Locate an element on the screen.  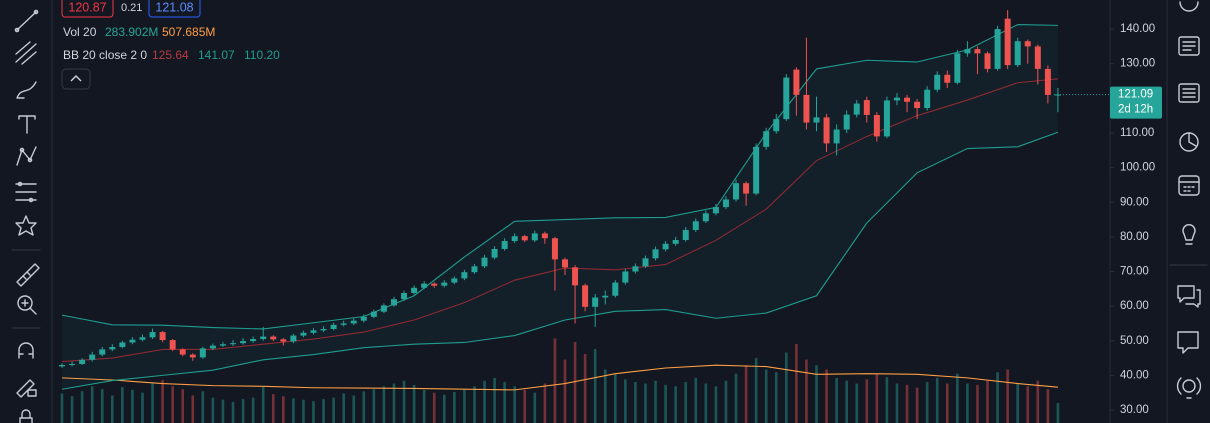
bb-basis-value: 125.64 is located at coordinates (170, 55).